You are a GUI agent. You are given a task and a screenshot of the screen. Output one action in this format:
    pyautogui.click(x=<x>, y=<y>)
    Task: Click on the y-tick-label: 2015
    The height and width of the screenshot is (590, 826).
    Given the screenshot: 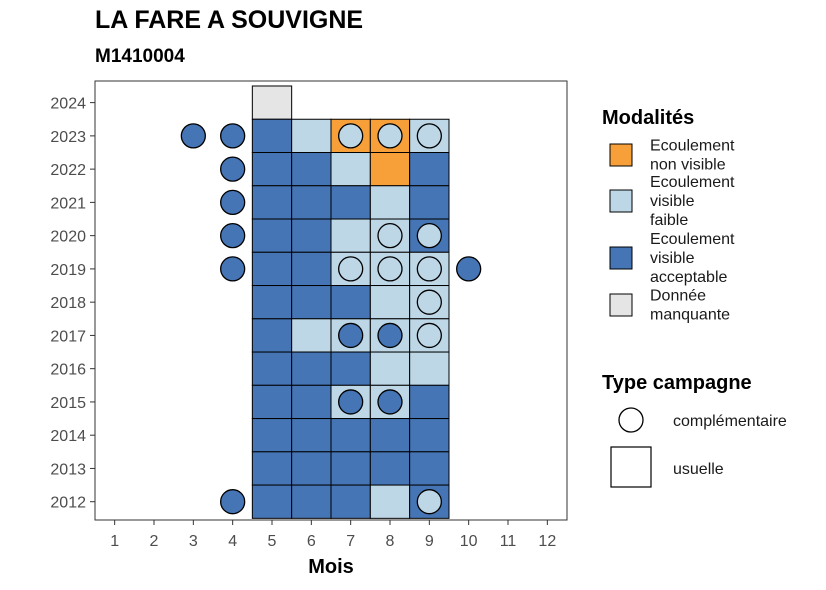 What is the action you would take?
    pyautogui.click(x=68, y=403)
    